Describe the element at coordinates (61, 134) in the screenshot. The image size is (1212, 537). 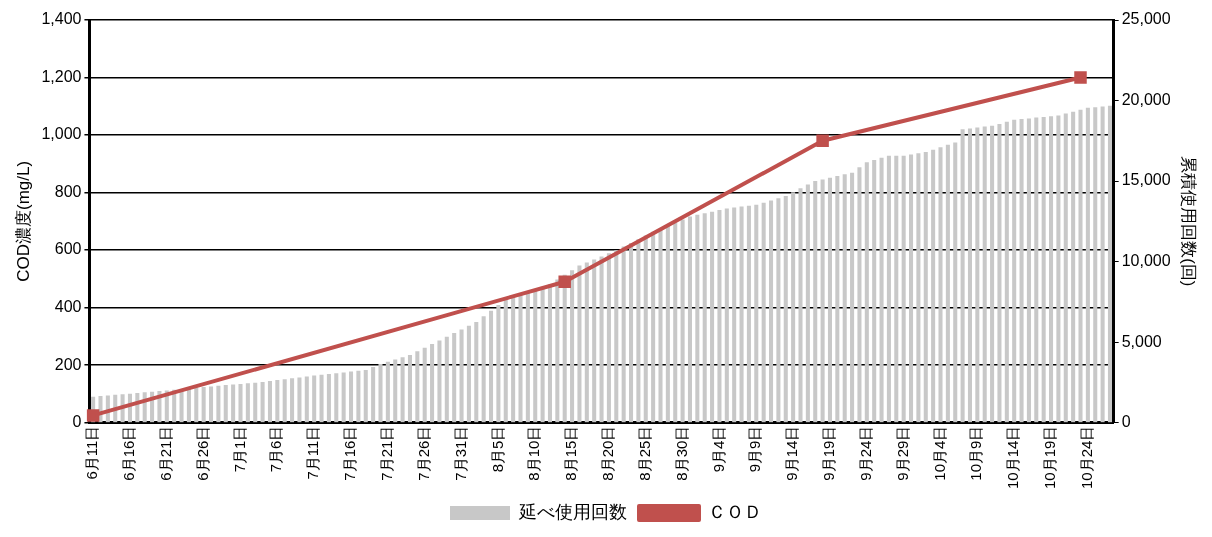
I see `y-tick-label: 1,000` at that location.